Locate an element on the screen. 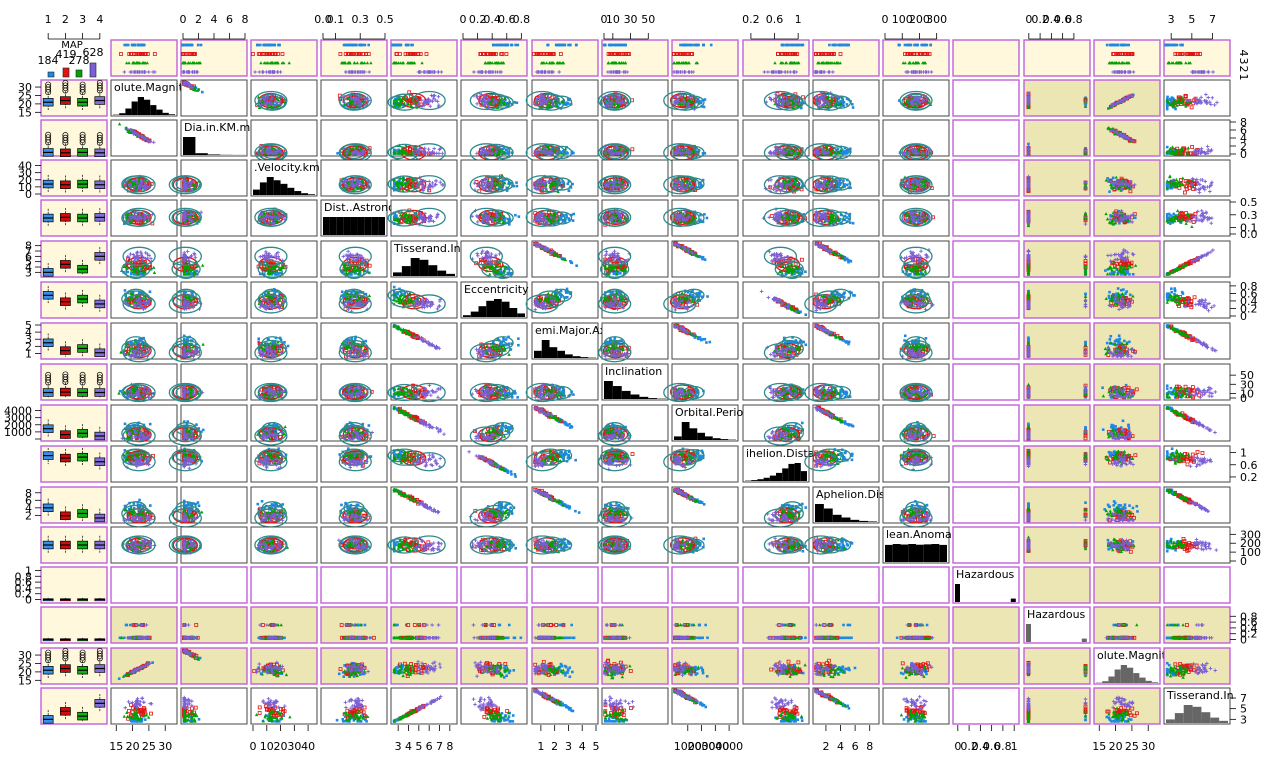 The width and height of the screenshot is (1272, 771). diagonal-variable-label: .Velocity.km is located at coordinates (287, 167).